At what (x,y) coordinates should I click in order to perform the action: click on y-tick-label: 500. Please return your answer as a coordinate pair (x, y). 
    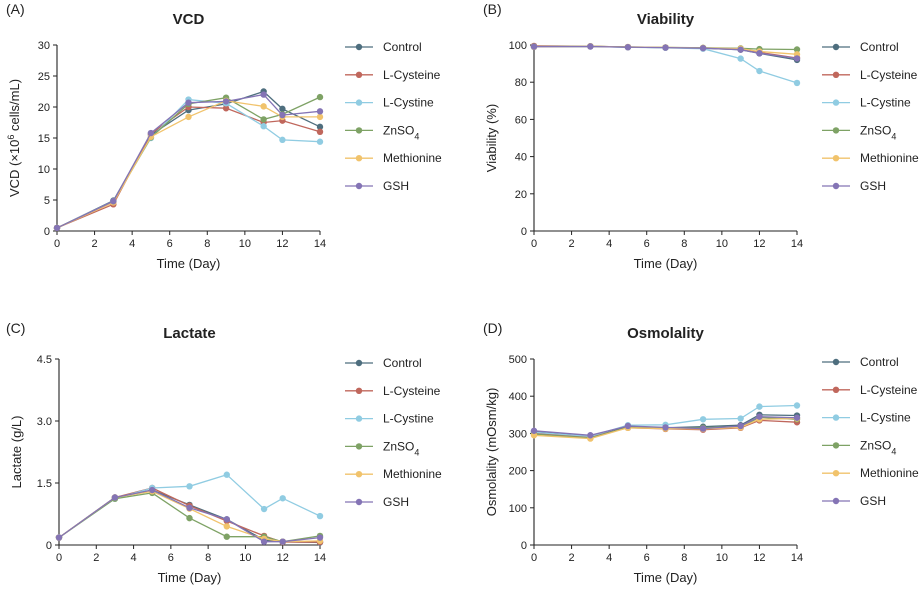
    Looking at the image, I should click on (518, 360).